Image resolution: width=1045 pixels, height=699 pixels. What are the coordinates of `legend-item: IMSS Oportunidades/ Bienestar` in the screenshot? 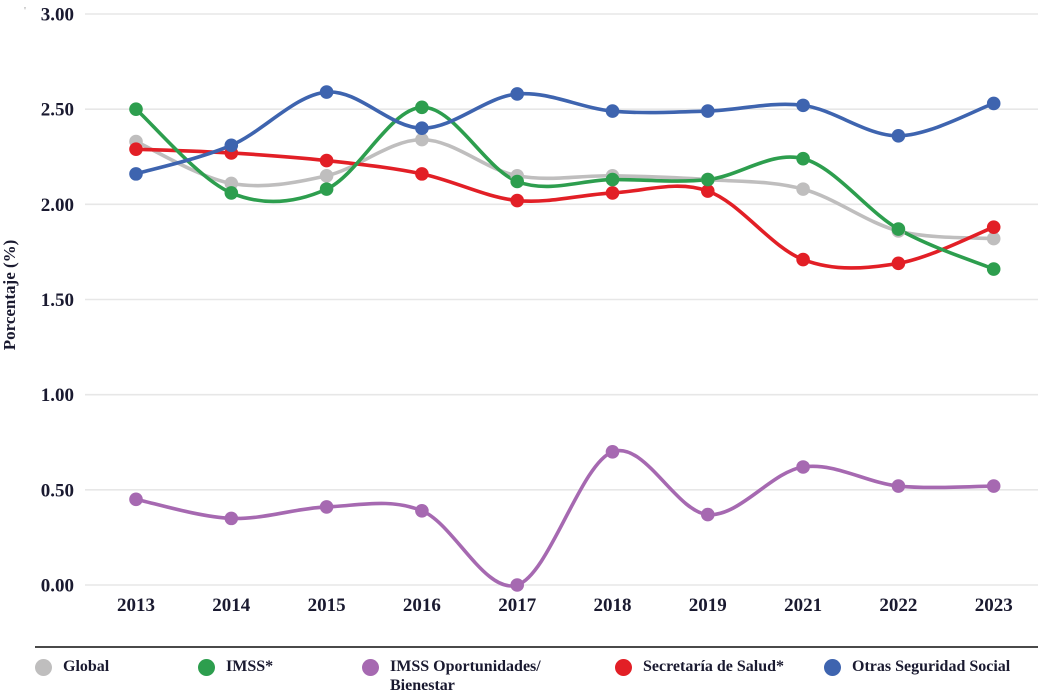 It's located at (451, 677).